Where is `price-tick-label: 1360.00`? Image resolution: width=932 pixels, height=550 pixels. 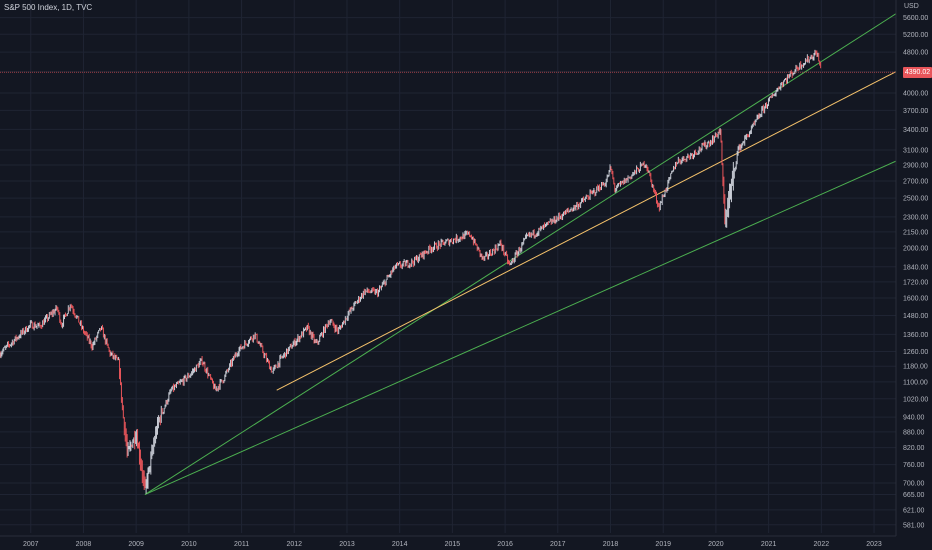 price-tick-label: 1360.00 is located at coordinates (915, 335).